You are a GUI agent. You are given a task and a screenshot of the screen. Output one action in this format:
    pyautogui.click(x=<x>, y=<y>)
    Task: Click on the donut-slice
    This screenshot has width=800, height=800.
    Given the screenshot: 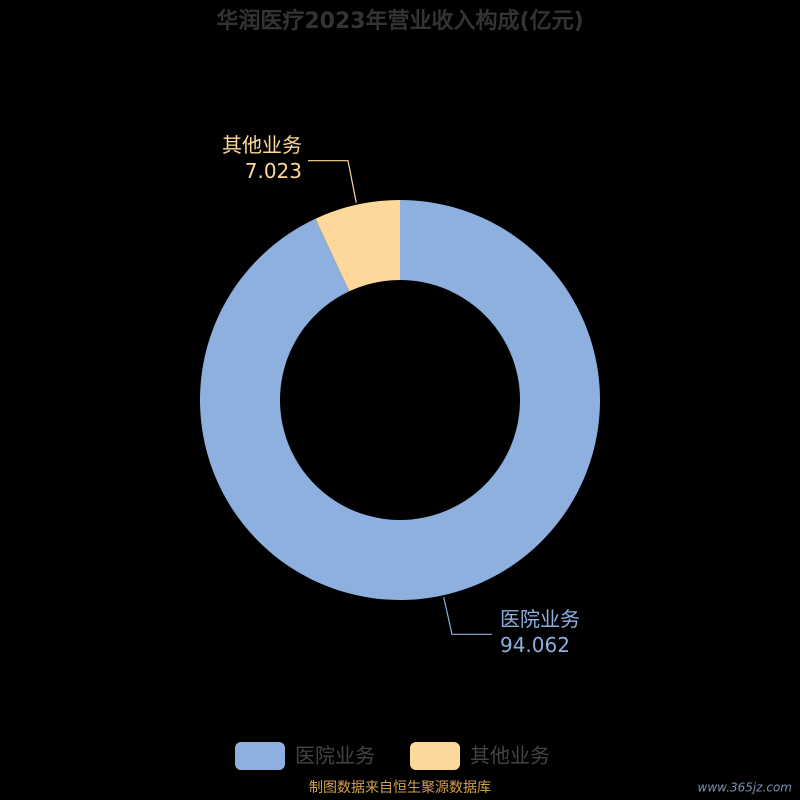 What is the action you would take?
    pyautogui.click(x=357, y=246)
    